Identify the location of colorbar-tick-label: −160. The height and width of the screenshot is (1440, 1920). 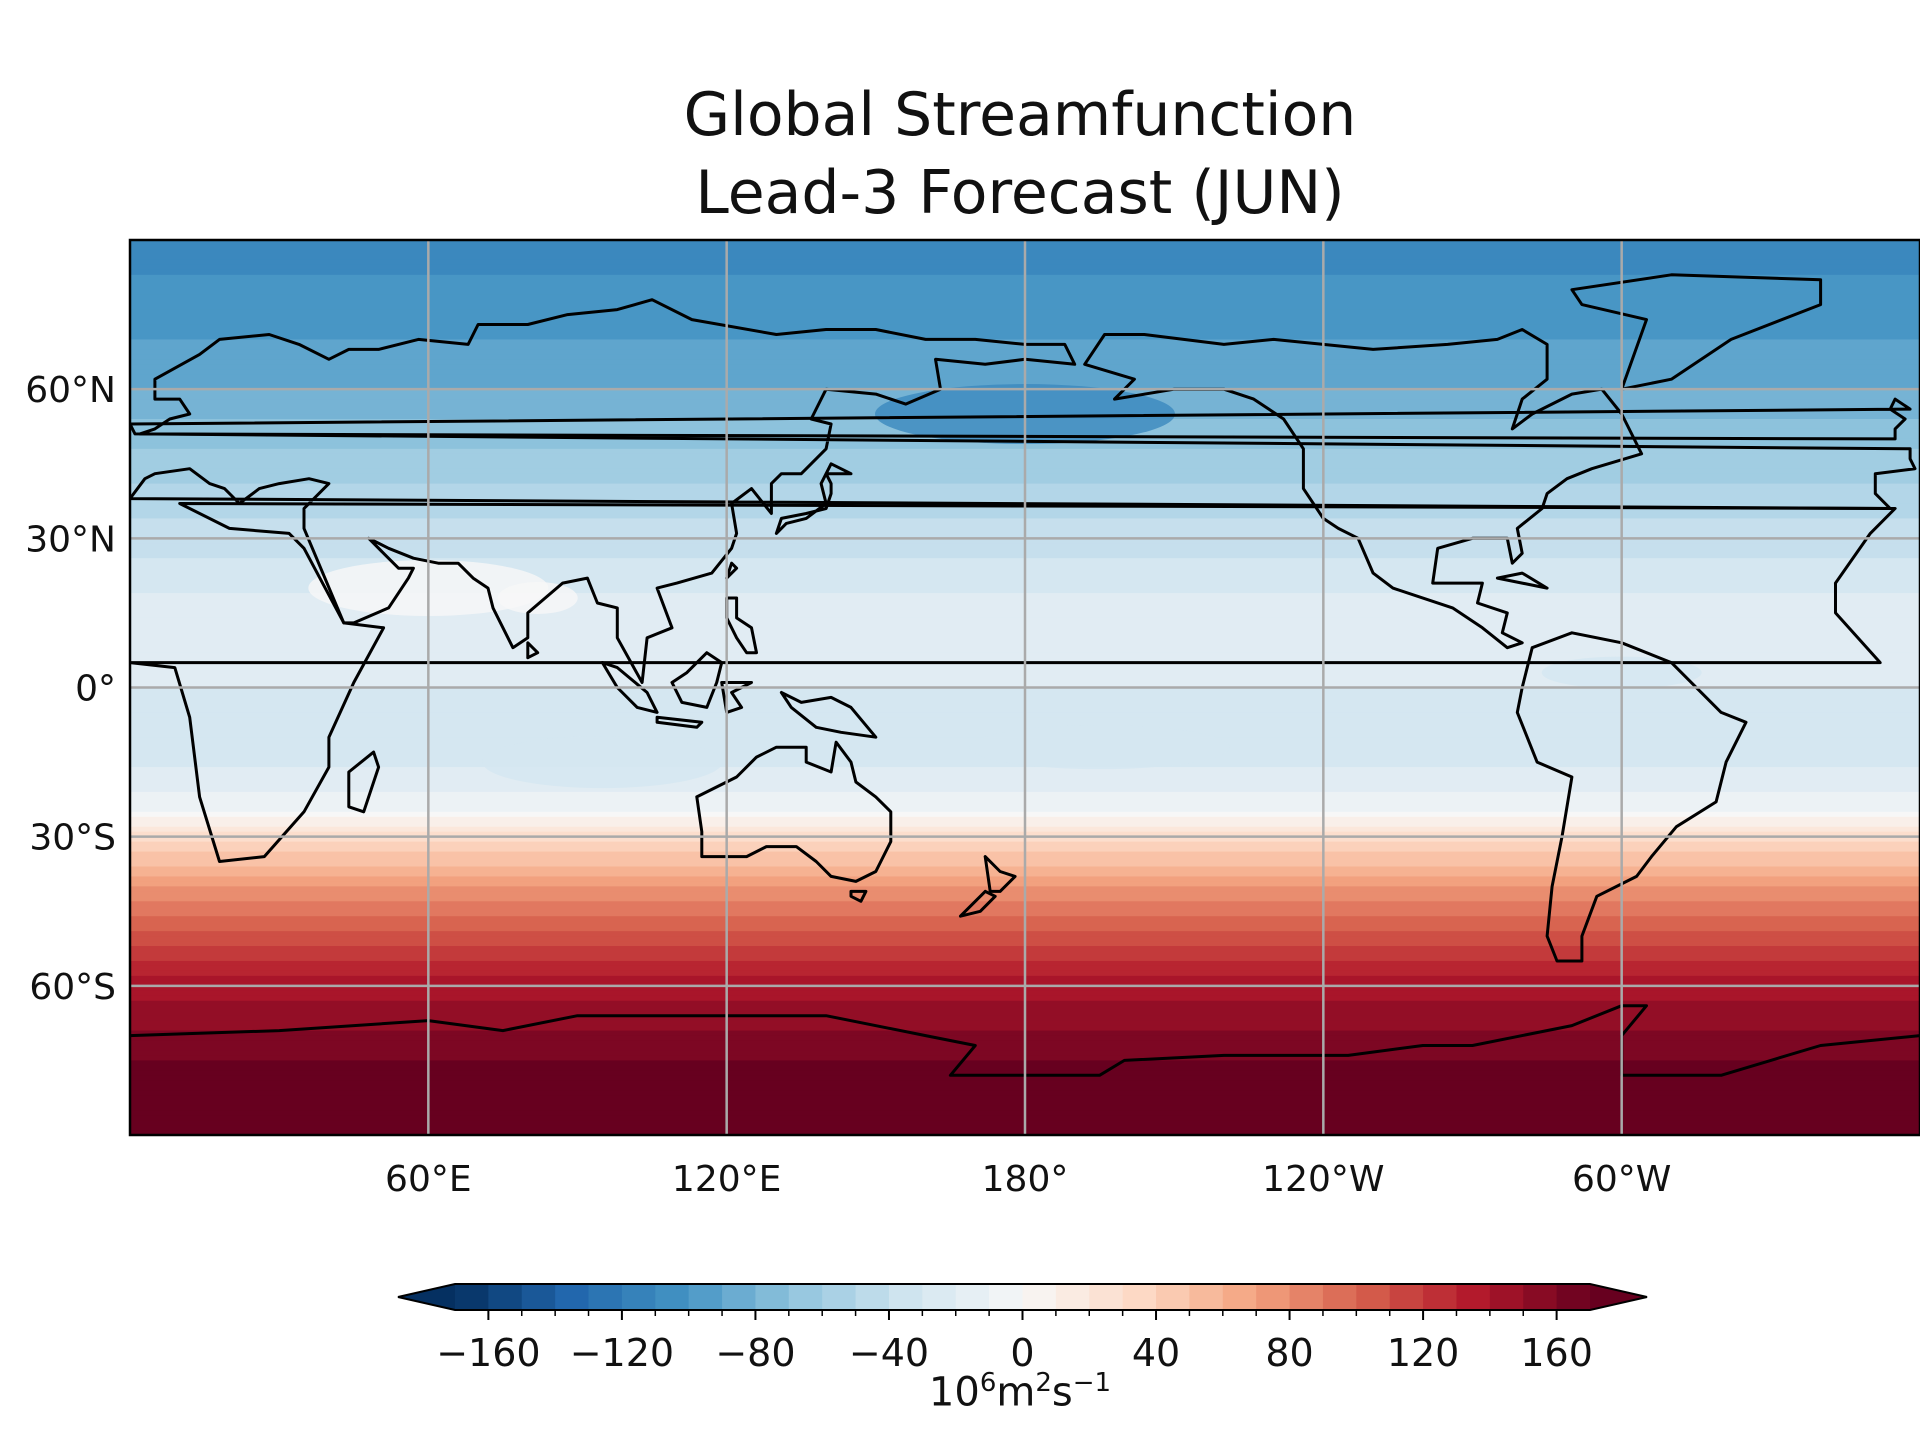
(488, 1353).